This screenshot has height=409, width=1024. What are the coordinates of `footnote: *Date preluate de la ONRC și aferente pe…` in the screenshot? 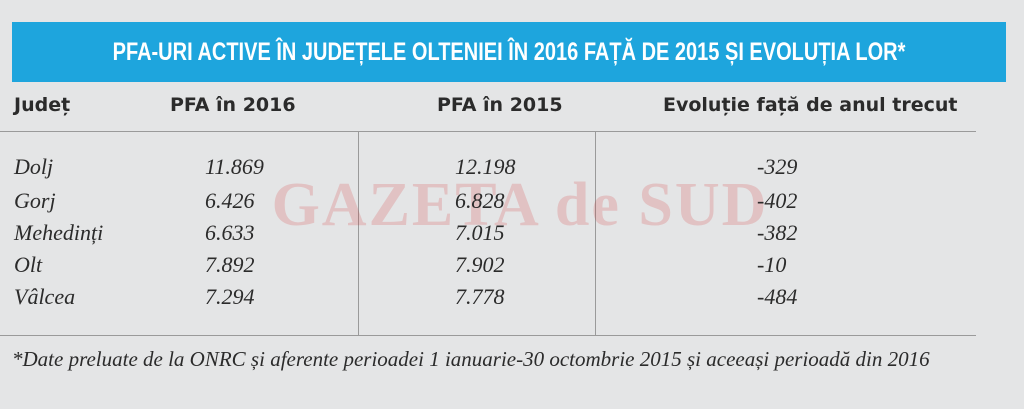 It's located at (471, 359).